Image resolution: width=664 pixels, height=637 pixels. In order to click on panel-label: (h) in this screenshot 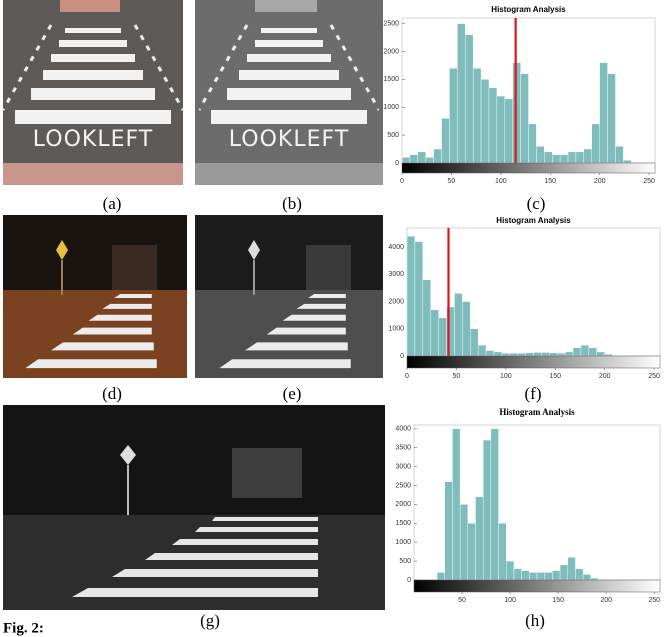, I will do `click(535, 620)`.